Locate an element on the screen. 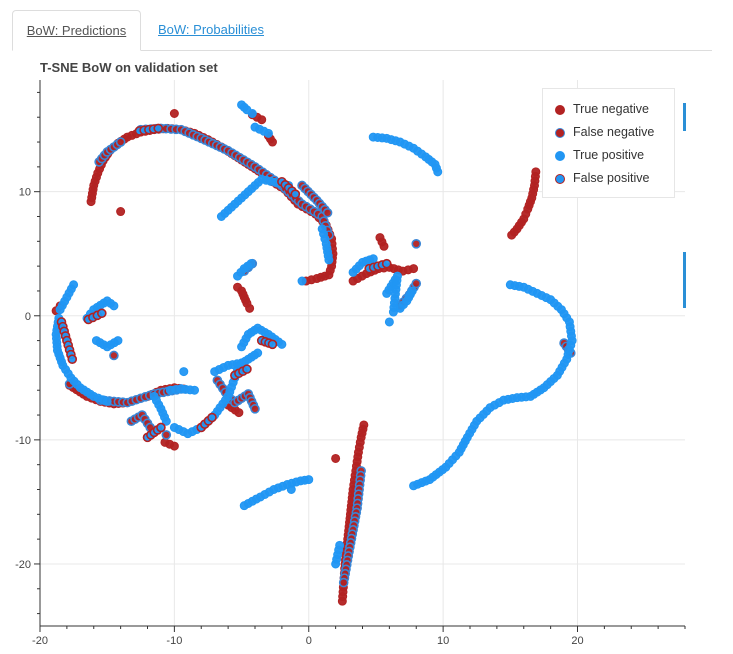 The width and height of the screenshot is (733, 654). tab-bow-probabilities: BoW: Probabilities is located at coordinates (211, 29).